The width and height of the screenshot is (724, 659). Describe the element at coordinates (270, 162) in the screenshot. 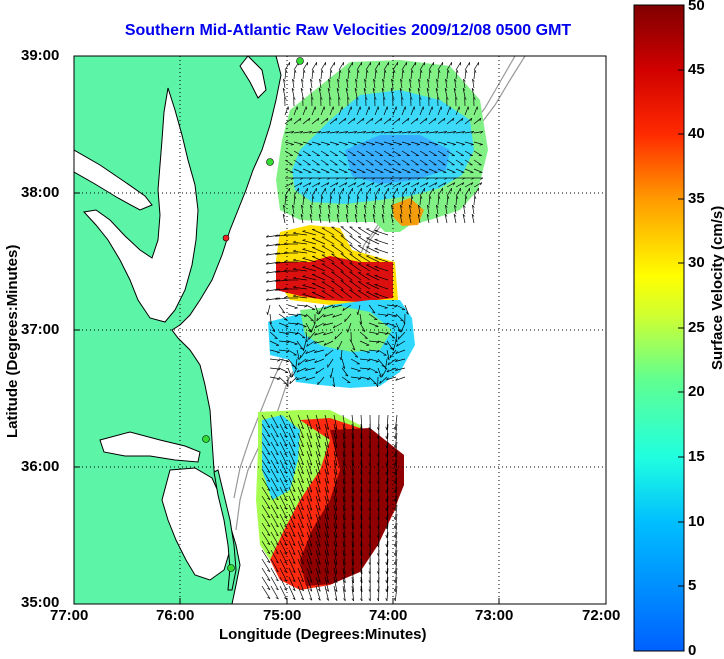

I see `radar-station` at that location.